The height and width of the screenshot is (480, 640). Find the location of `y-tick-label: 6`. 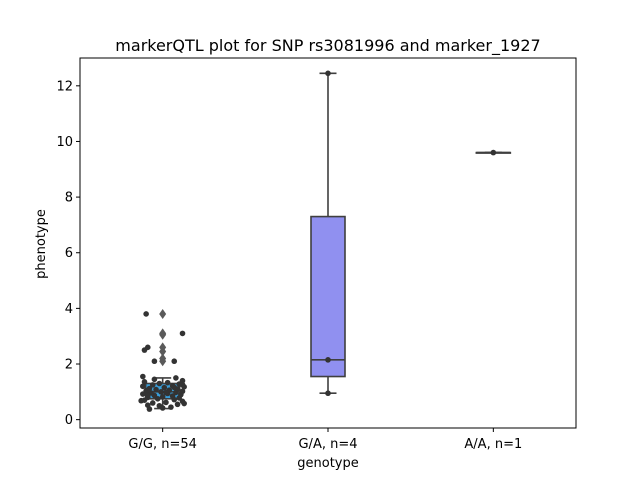

y-tick-label: 6 is located at coordinates (69, 253).